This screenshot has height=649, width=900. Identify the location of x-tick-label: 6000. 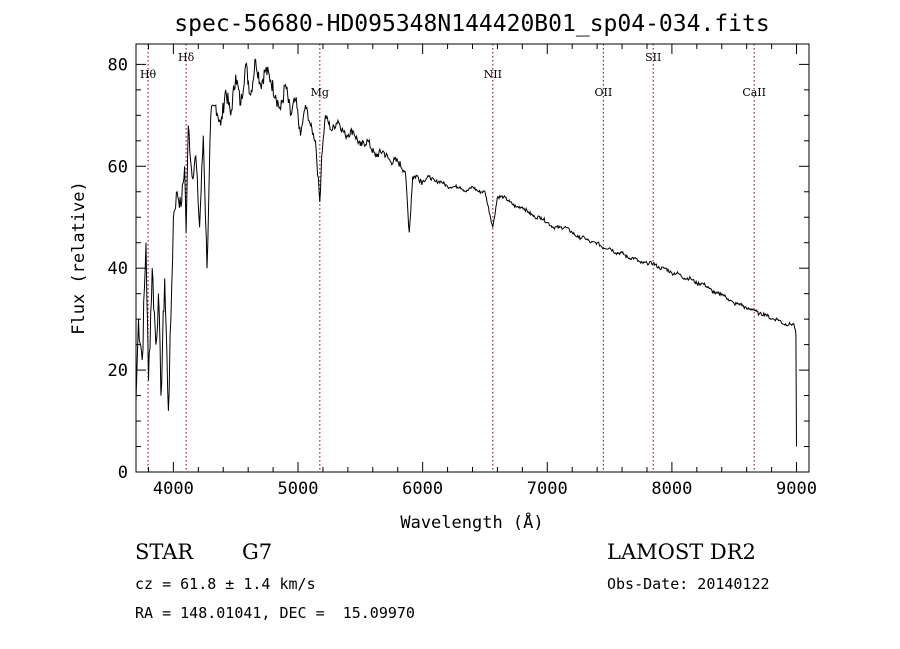
(422, 489).